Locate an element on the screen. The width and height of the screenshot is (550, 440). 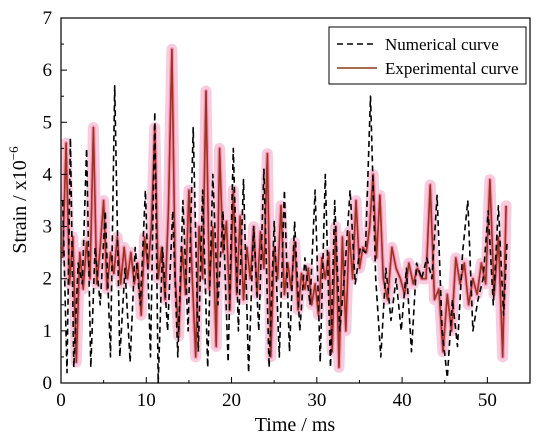
y-axis-title-text: Strain / x10 is located at coordinates (20, 206).